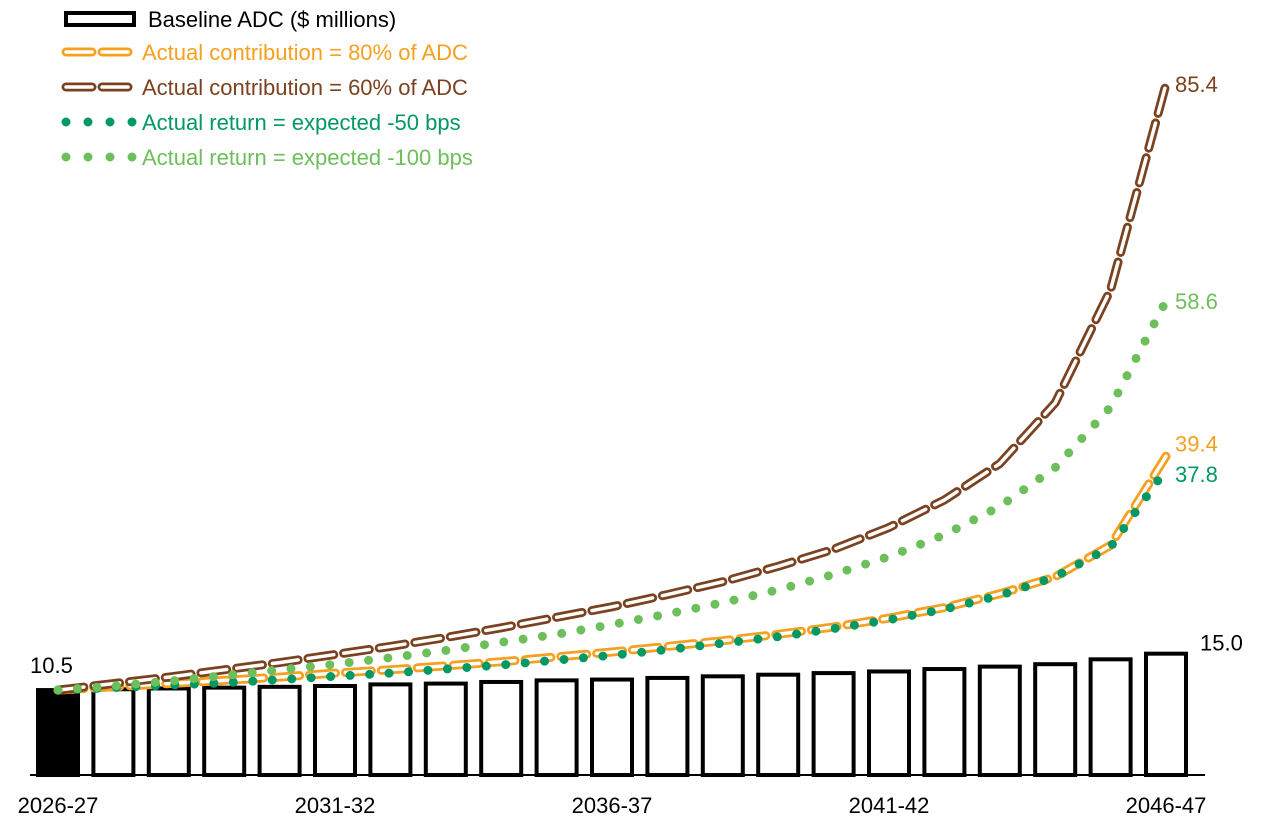 The height and width of the screenshot is (820, 1261). I want to click on legend-swatch, so click(100, 19).